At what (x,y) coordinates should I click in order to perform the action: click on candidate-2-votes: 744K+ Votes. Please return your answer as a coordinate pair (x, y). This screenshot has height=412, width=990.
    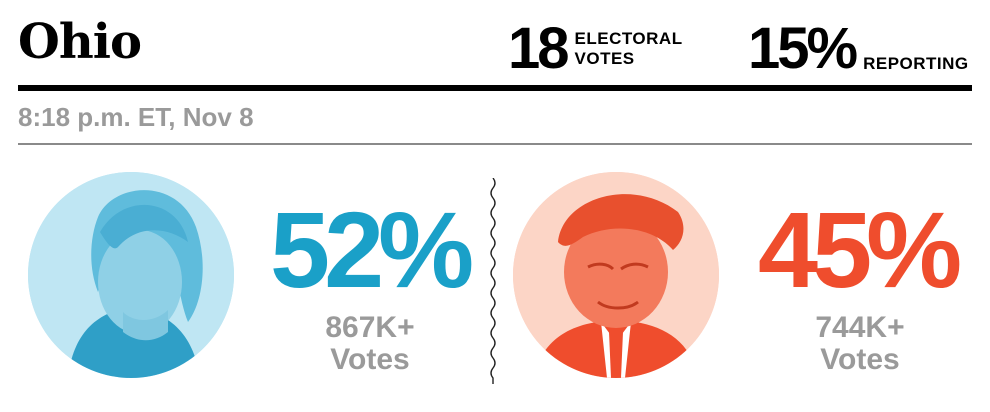
    Looking at the image, I should click on (860, 343).